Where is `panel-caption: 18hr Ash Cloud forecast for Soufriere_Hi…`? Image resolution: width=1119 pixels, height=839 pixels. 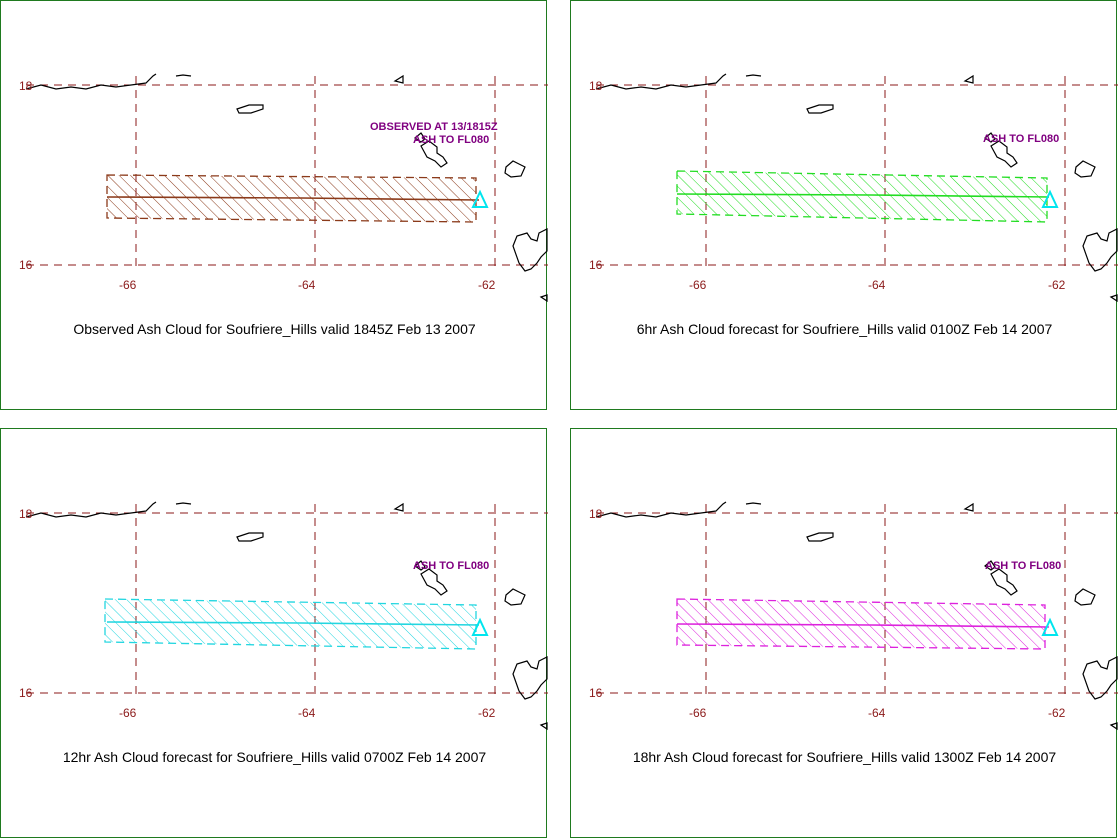 panel-caption: 18hr Ash Cloud forecast for Soufriere_Hi… is located at coordinates (844, 757).